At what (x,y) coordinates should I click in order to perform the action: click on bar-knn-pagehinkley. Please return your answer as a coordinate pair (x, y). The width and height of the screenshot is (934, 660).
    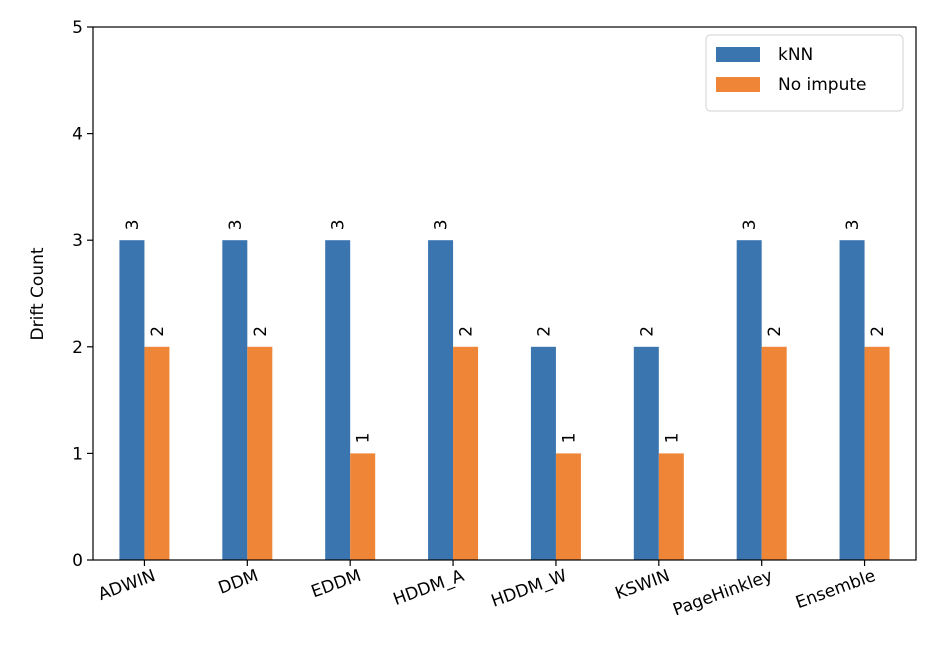
    Looking at the image, I should click on (749, 400).